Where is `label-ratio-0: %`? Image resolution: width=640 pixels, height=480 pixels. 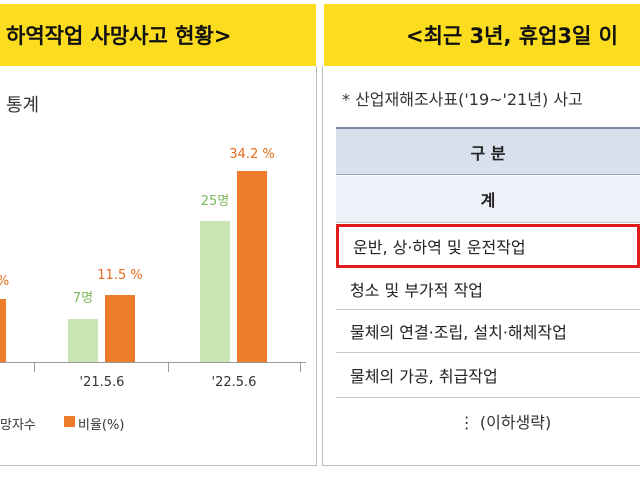
label-ratio-0: % is located at coordinates (4, 281).